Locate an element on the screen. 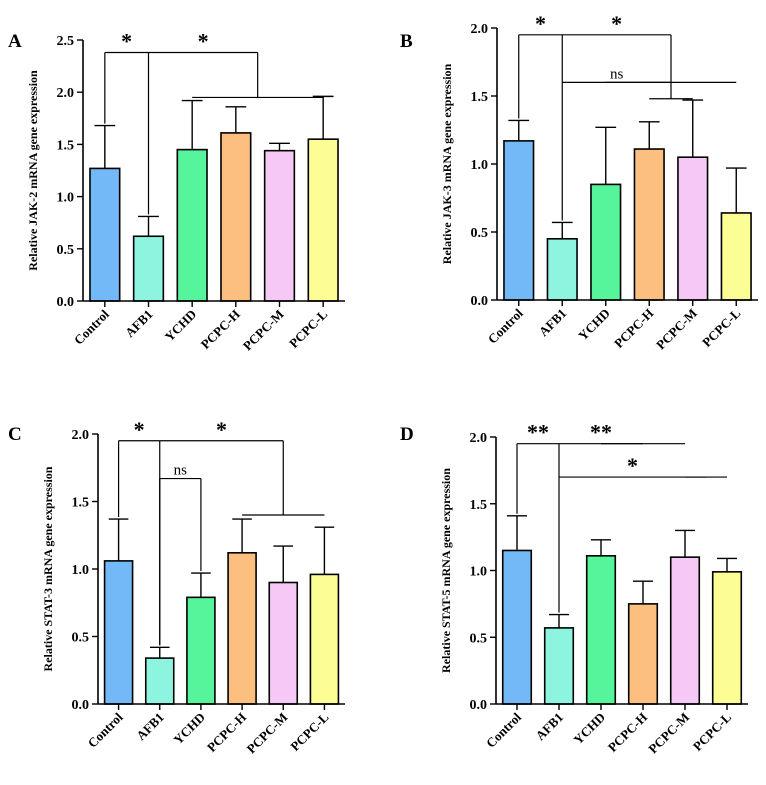 This screenshot has width=766, height=785. panel-letter: D is located at coordinates (407, 434).